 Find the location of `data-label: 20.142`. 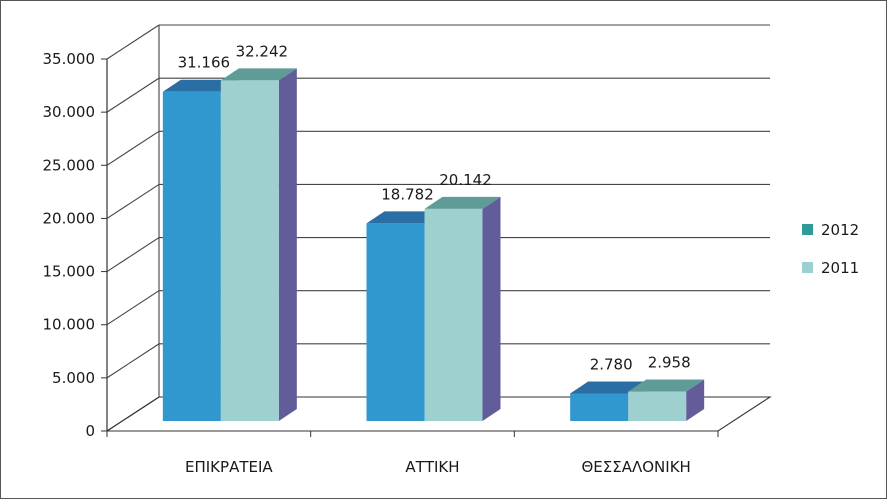

data-label: 20.142 is located at coordinates (465, 180).